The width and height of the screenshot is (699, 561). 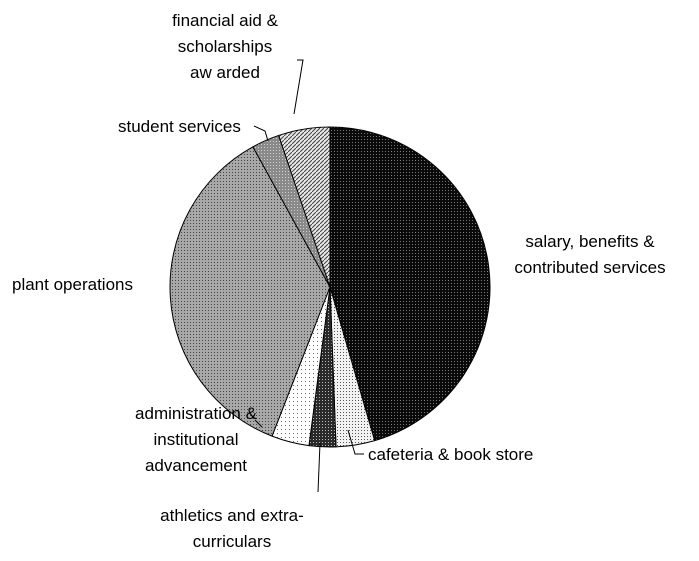 I want to click on slice-label: athletics and extra-curriculars, so click(x=232, y=528).